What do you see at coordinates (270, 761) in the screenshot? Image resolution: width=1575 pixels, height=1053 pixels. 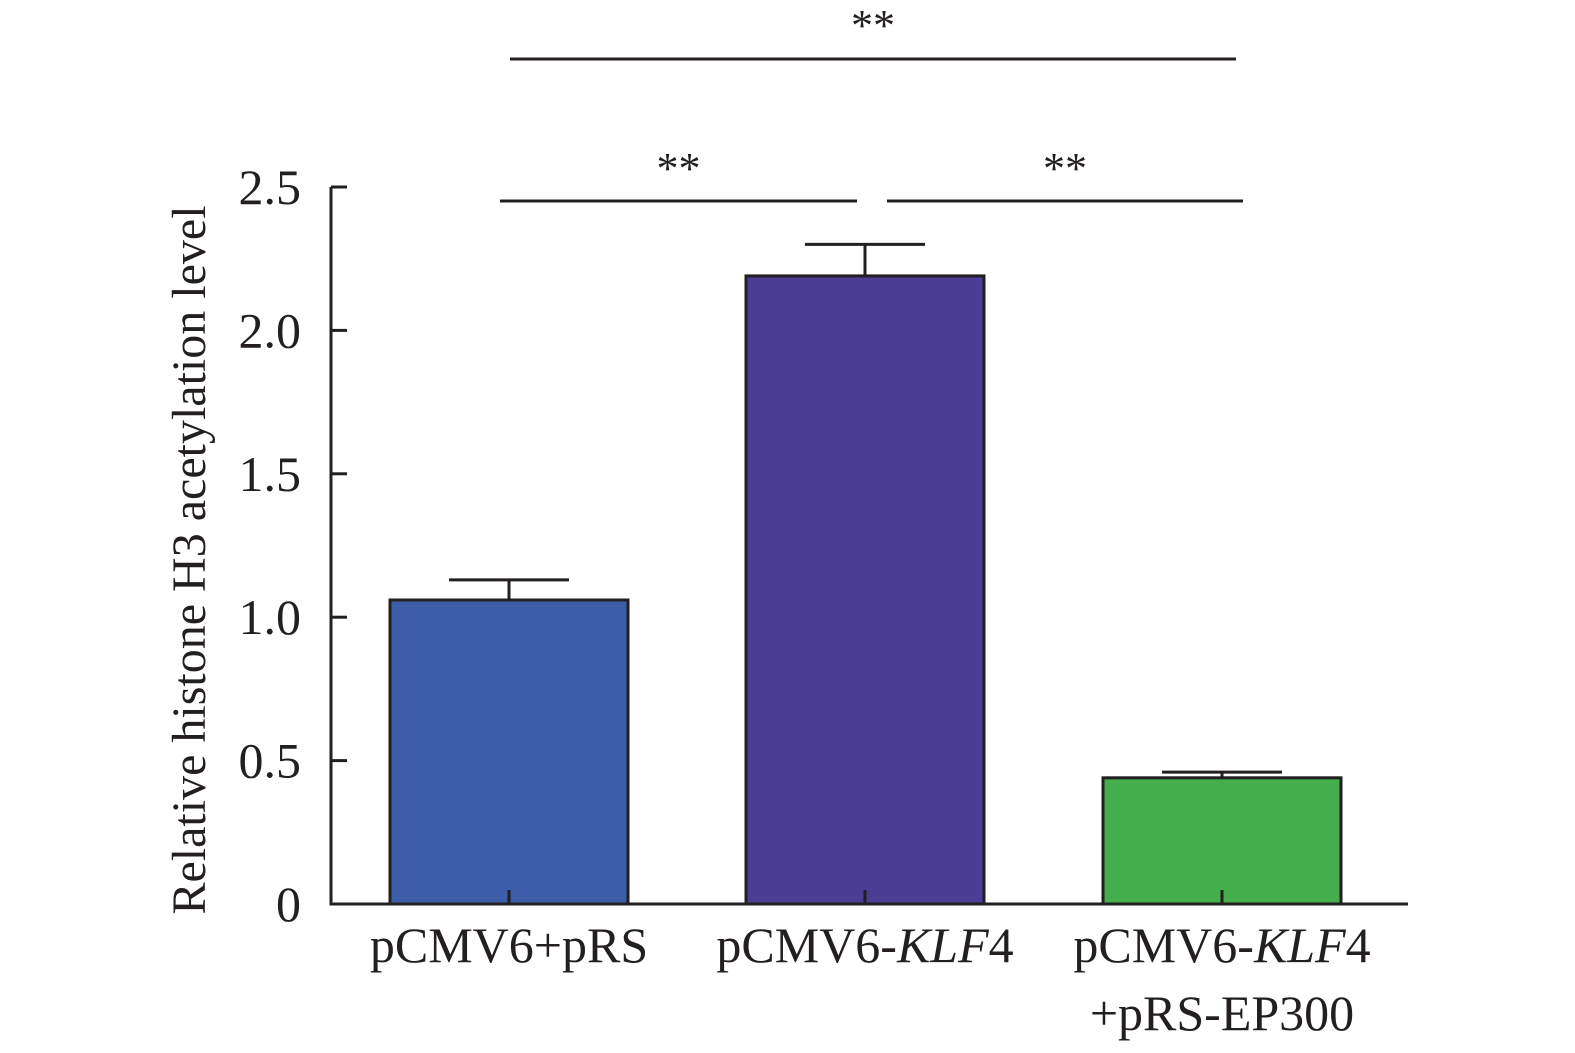 I see `y-tick-label: 0.5` at bounding box center [270, 761].